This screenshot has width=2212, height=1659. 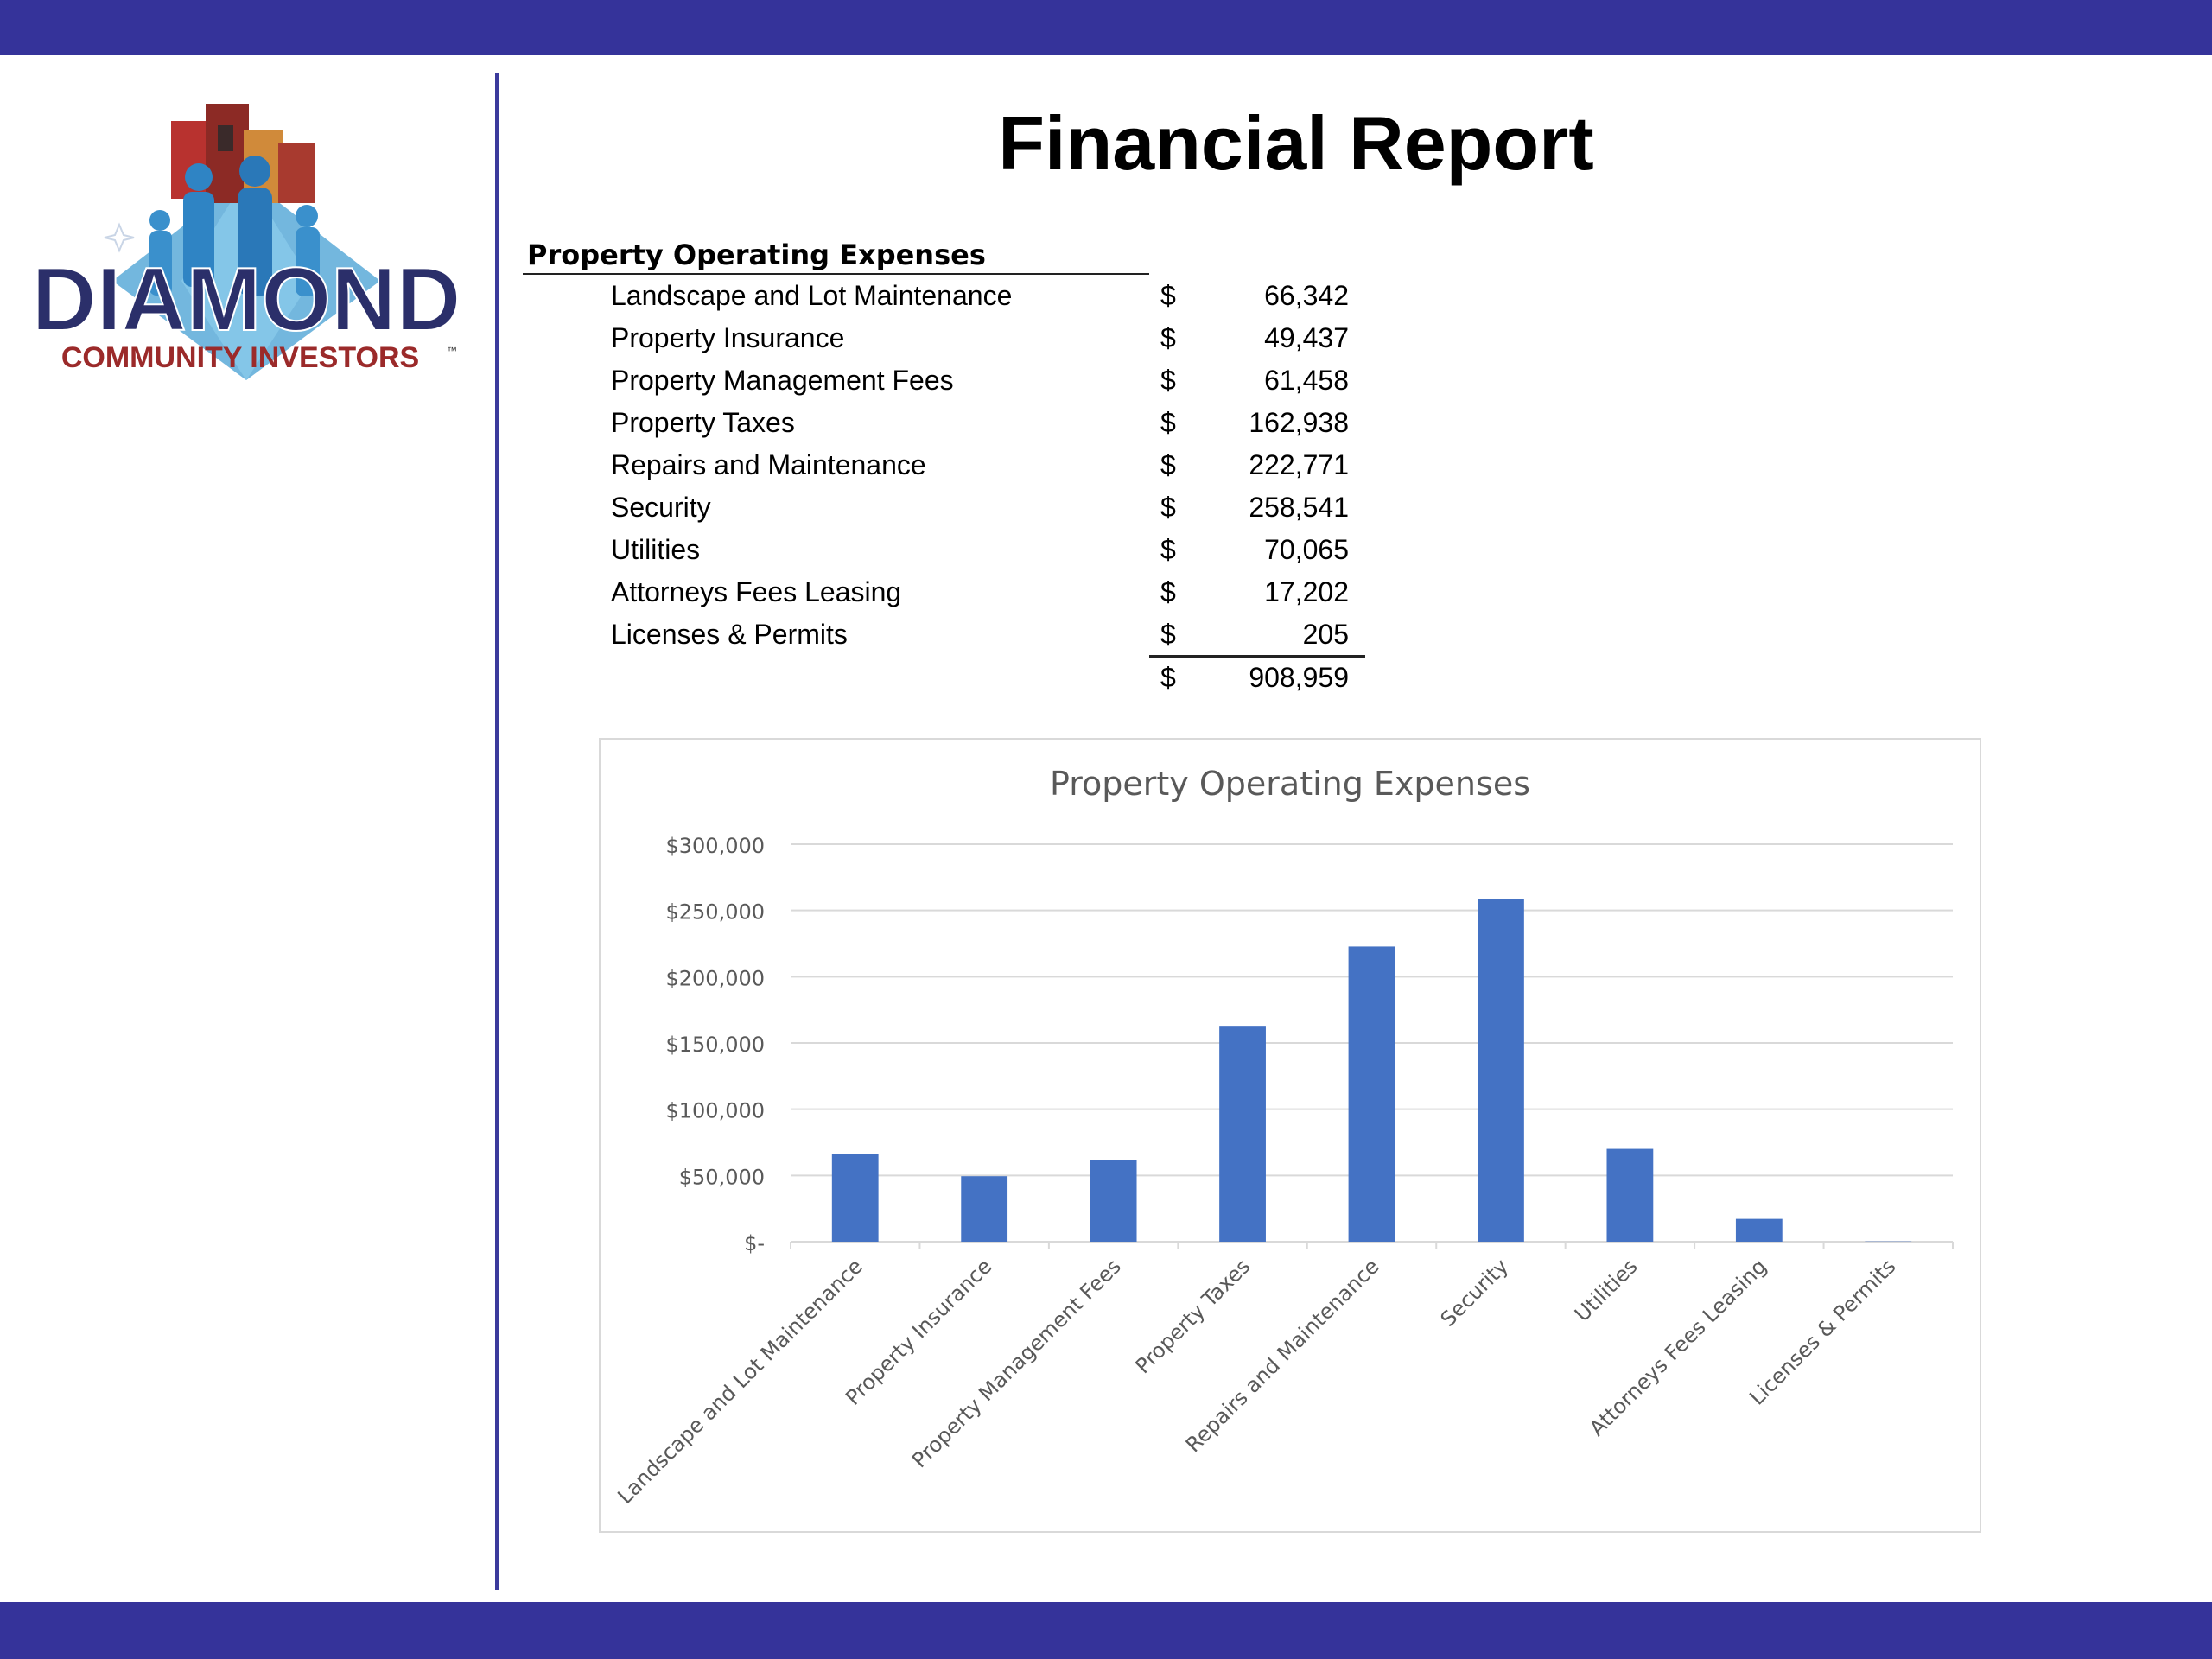 I want to click on table-header: Property Operating Expenses, so click(x=756, y=254).